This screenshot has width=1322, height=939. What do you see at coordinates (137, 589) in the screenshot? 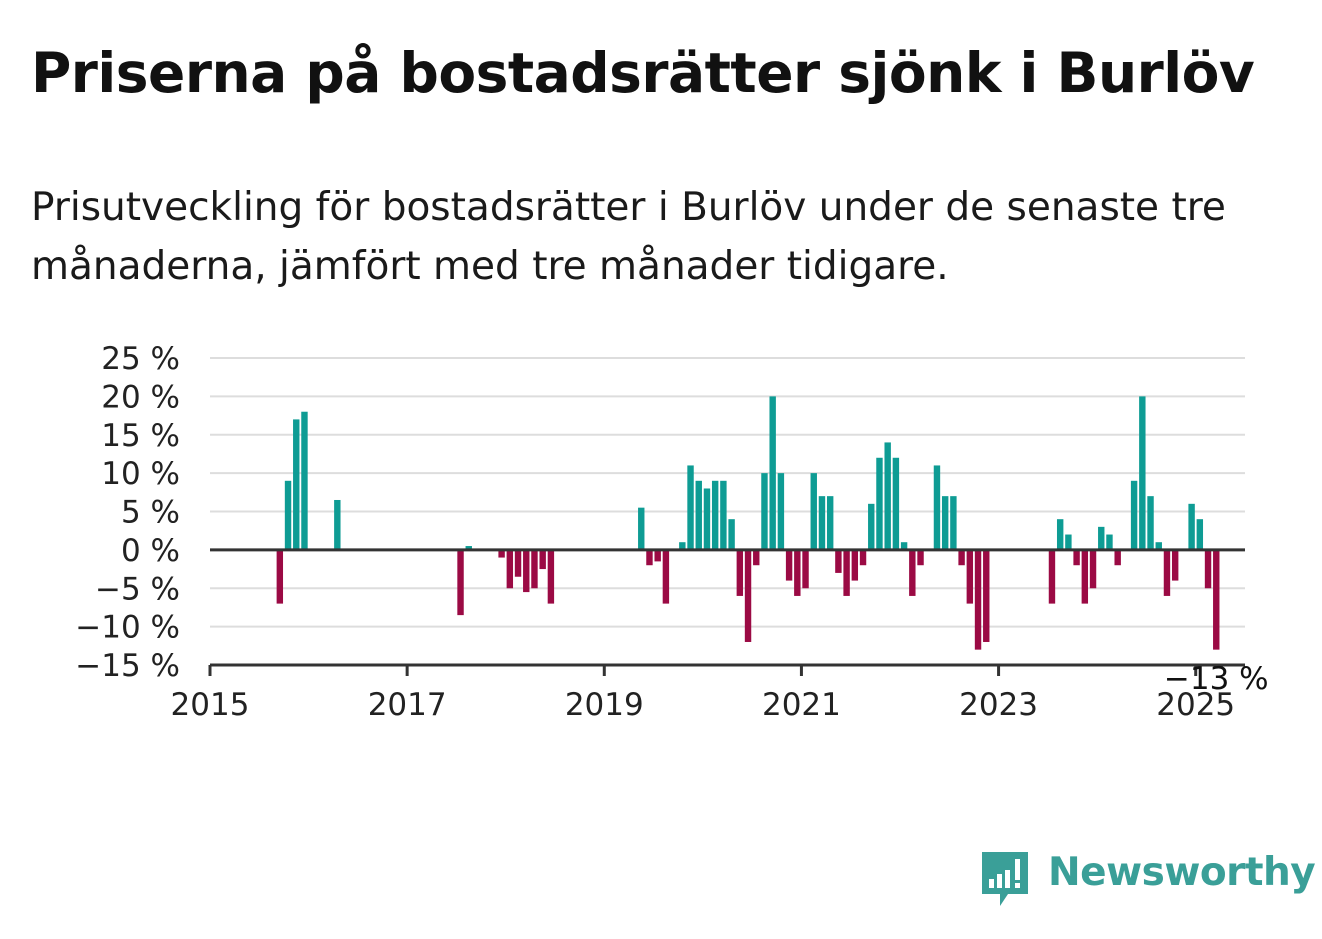
I see `y-tick-label: −5 %` at bounding box center [137, 589].